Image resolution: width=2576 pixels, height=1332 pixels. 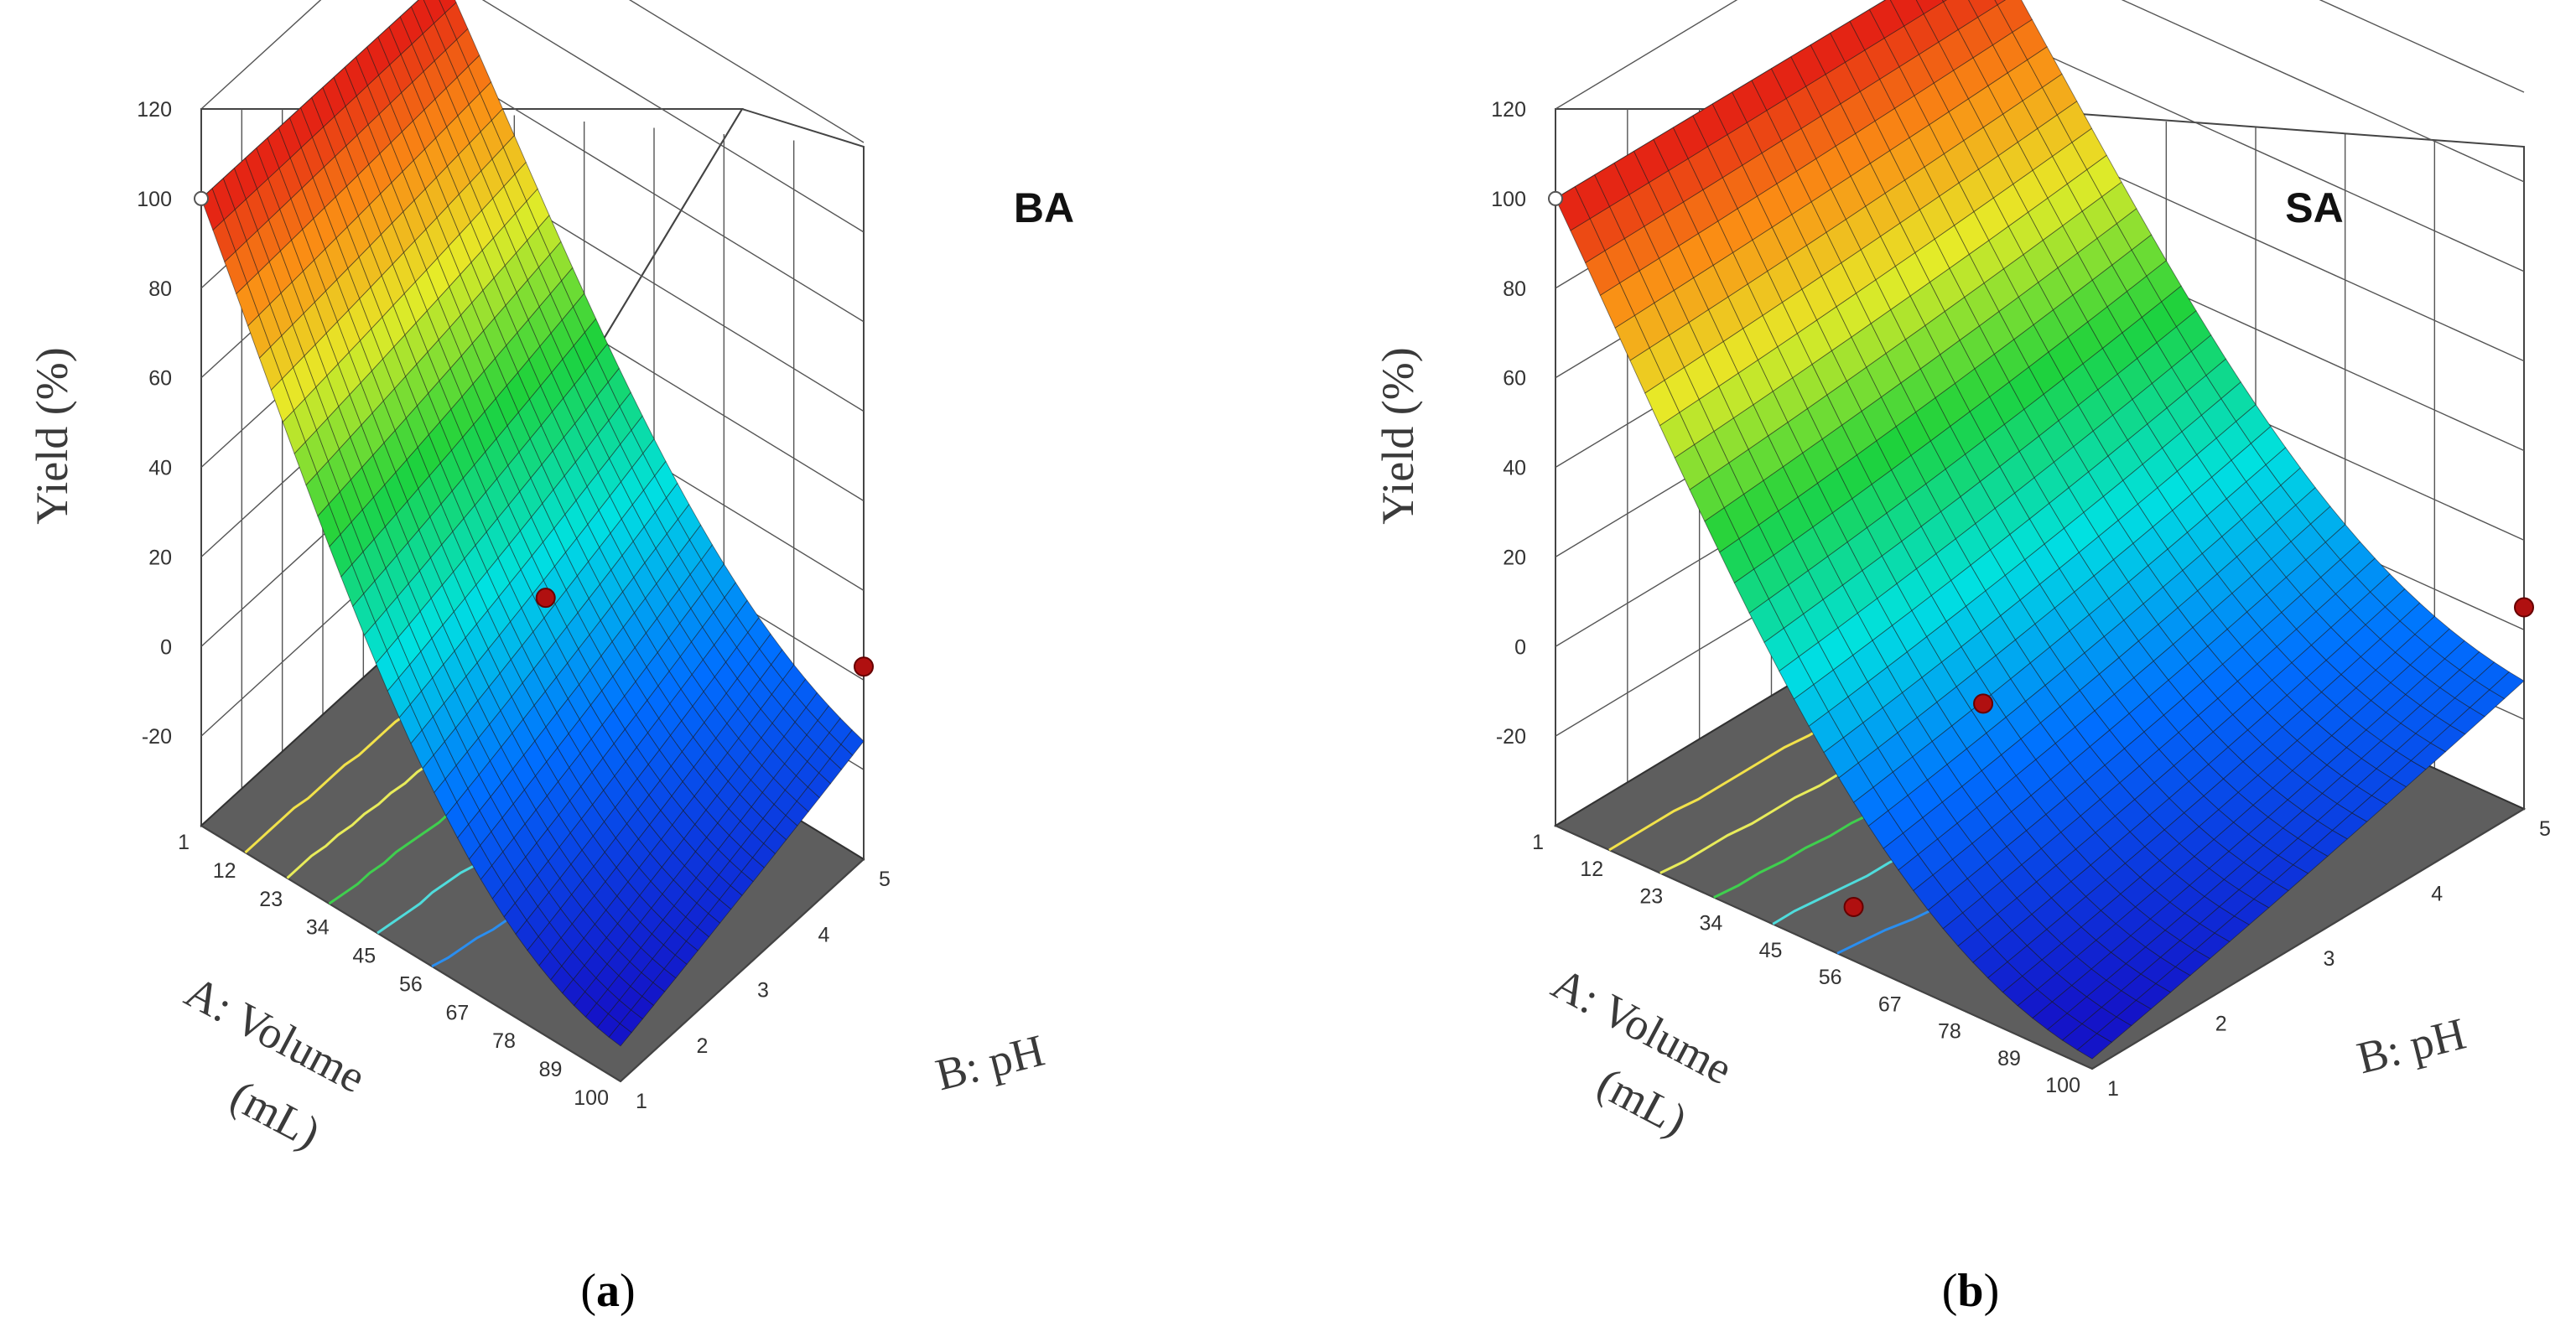 I want to click on surface-annotation: BA, so click(x=1044, y=208).